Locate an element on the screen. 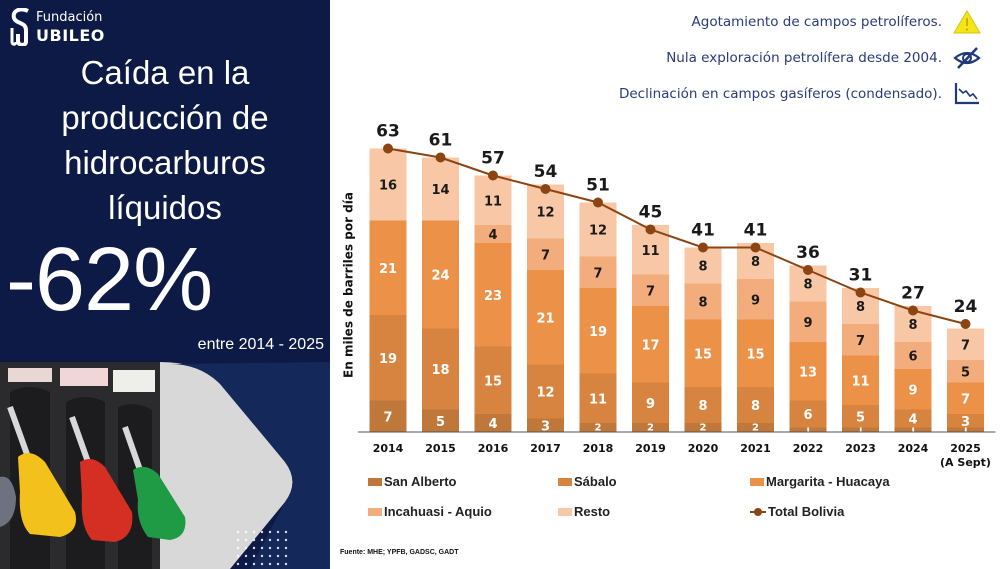  x-tick-label: 2015 is located at coordinates (440, 448).